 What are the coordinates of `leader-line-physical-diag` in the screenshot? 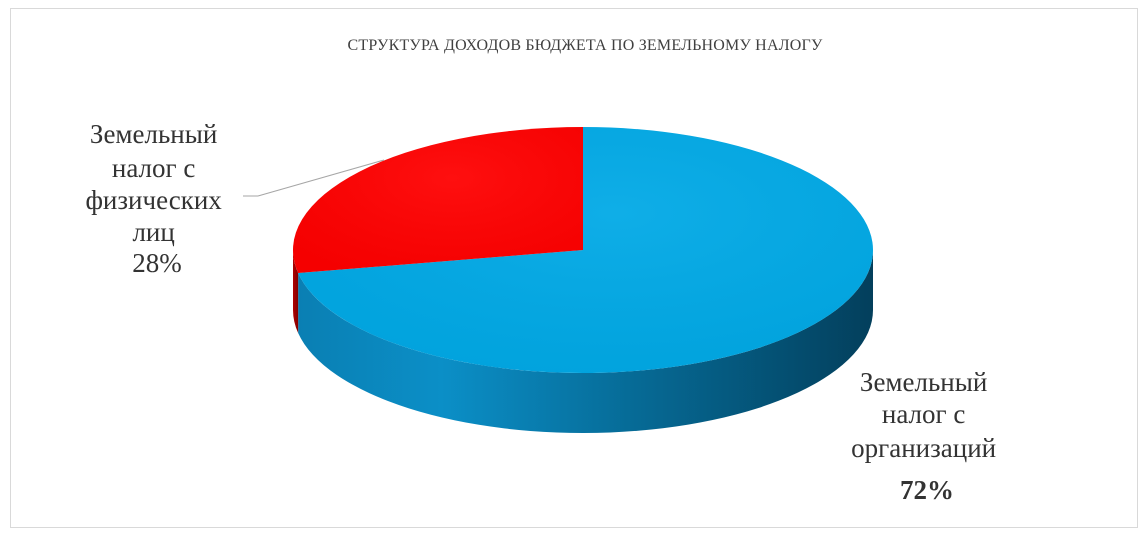 It's located at (321, 178).